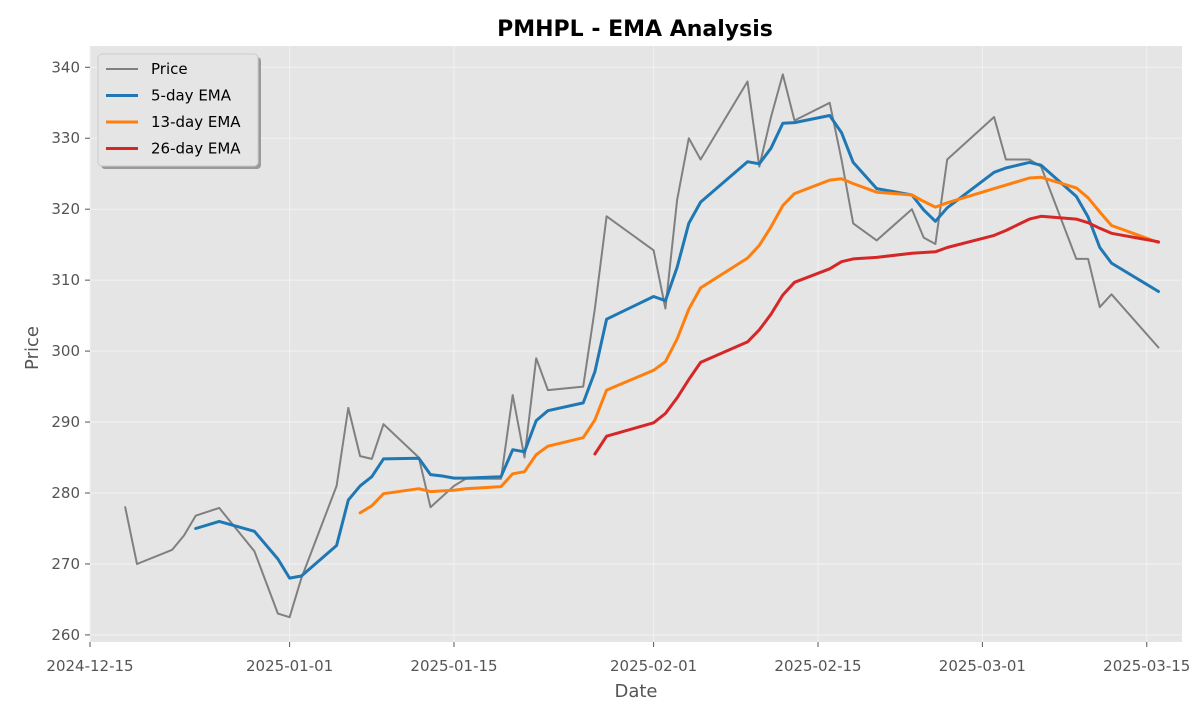 This screenshot has height=720, width=1200. What do you see at coordinates (89, 666) in the screenshot?
I see `x-tick-label: 2024-12-15` at bounding box center [89, 666].